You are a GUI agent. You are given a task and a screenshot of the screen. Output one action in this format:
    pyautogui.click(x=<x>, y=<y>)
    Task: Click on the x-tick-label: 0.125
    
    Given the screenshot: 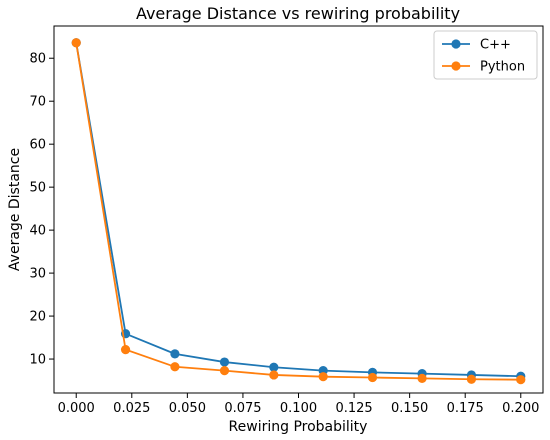 What is the action you would take?
    pyautogui.click(x=353, y=408)
    